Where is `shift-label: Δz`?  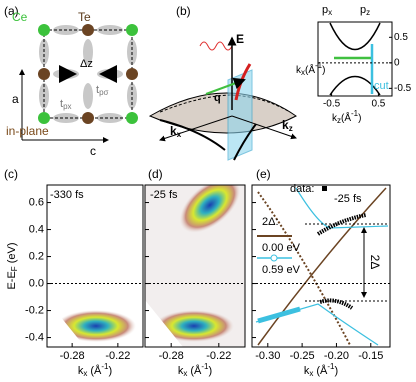 shift-label: Δz is located at coordinates (86, 64).